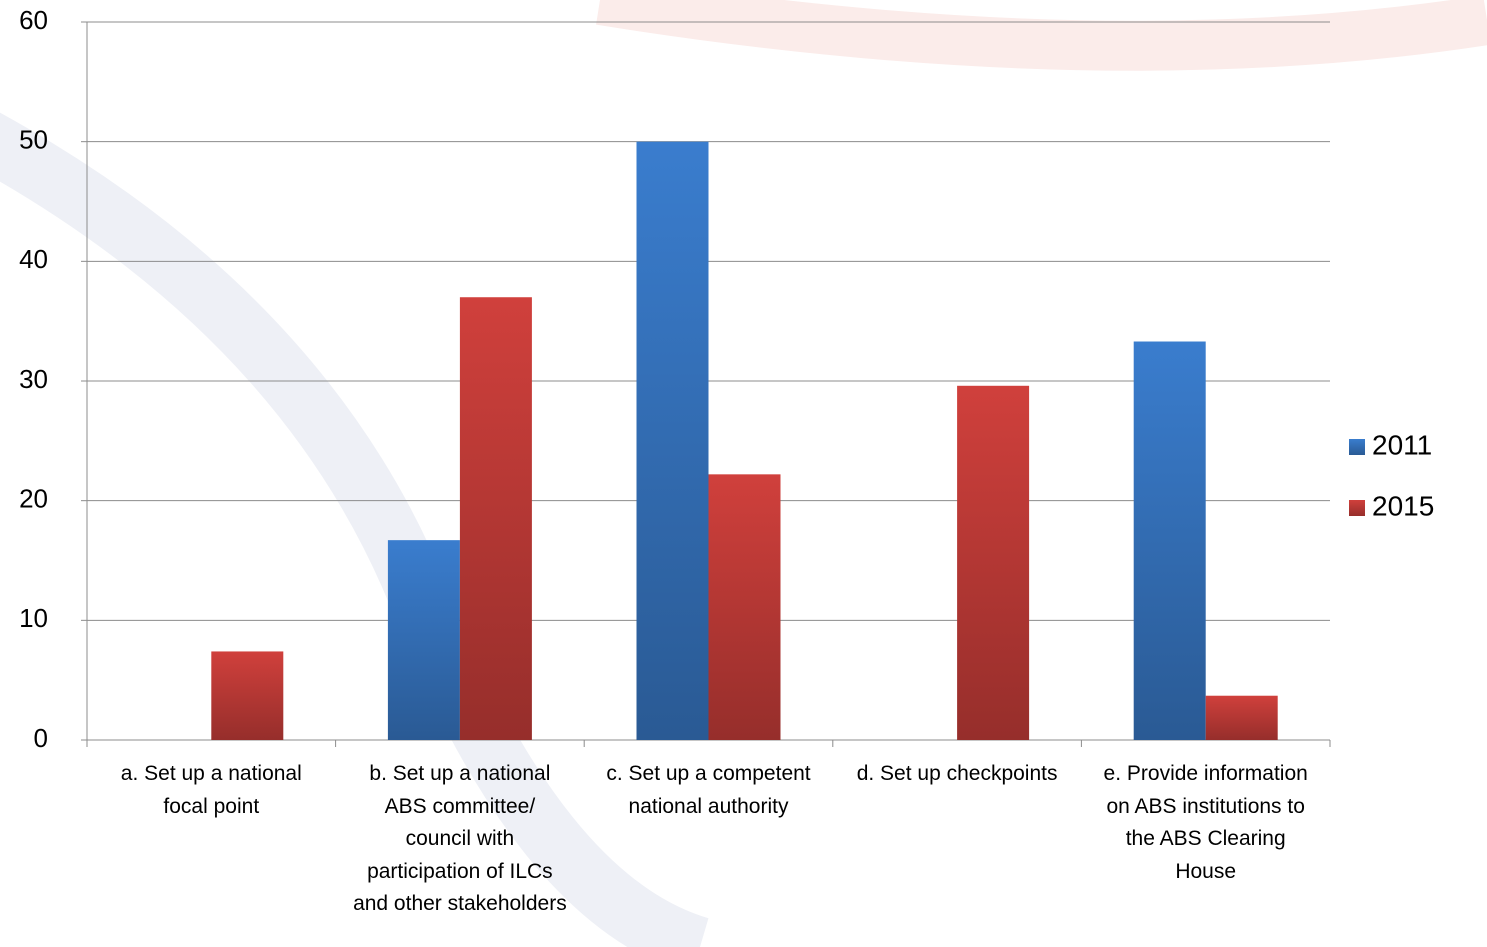 The width and height of the screenshot is (1487, 947). What do you see at coordinates (708, 790) in the screenshot?
I see `x-tick-label: c. Set up a competent national authority` at bounding box center [708, 790].